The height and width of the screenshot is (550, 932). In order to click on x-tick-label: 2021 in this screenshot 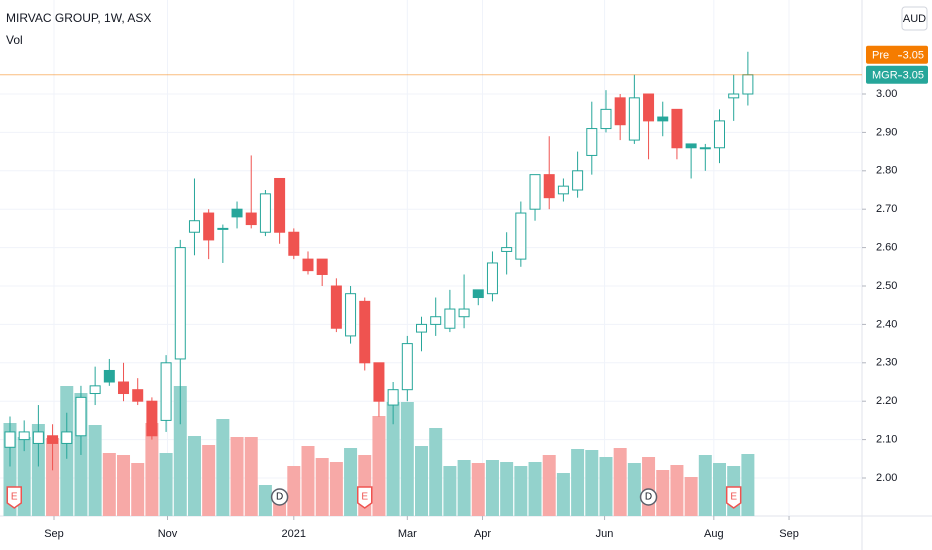, I will do `click(294, 534)`.